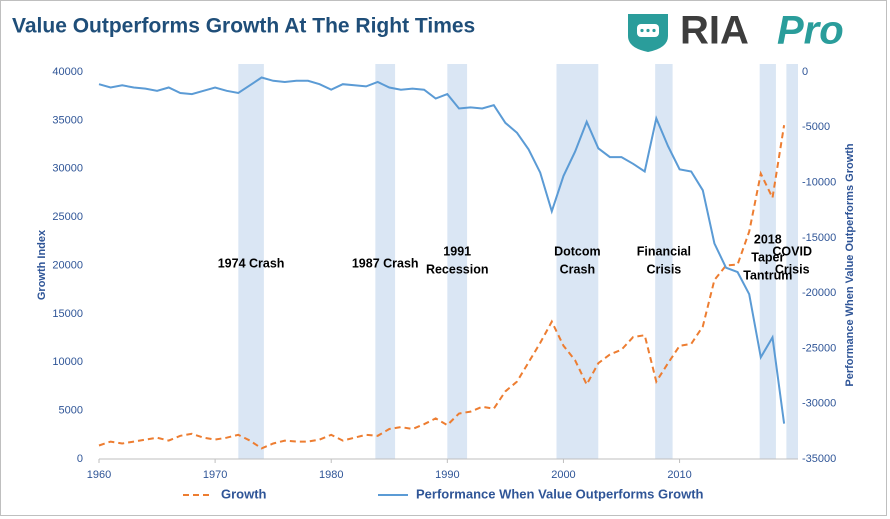 This screenshot has width=890, height=519. I want to click on annotation: Crash, so click(577, 269).